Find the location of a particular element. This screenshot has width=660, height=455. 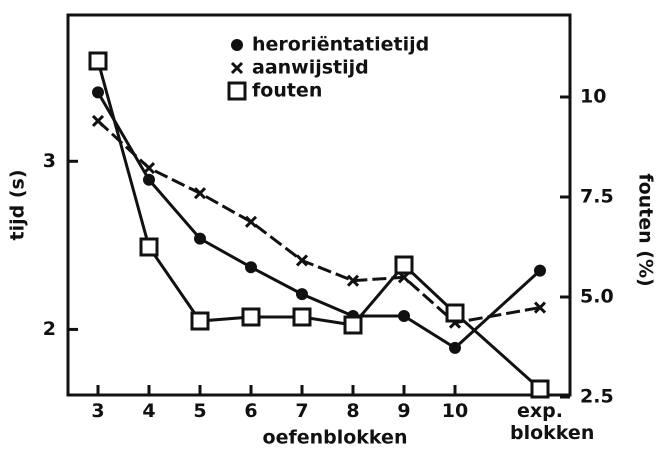

x-tick-label: 7 is located at coordinates (302, 411).